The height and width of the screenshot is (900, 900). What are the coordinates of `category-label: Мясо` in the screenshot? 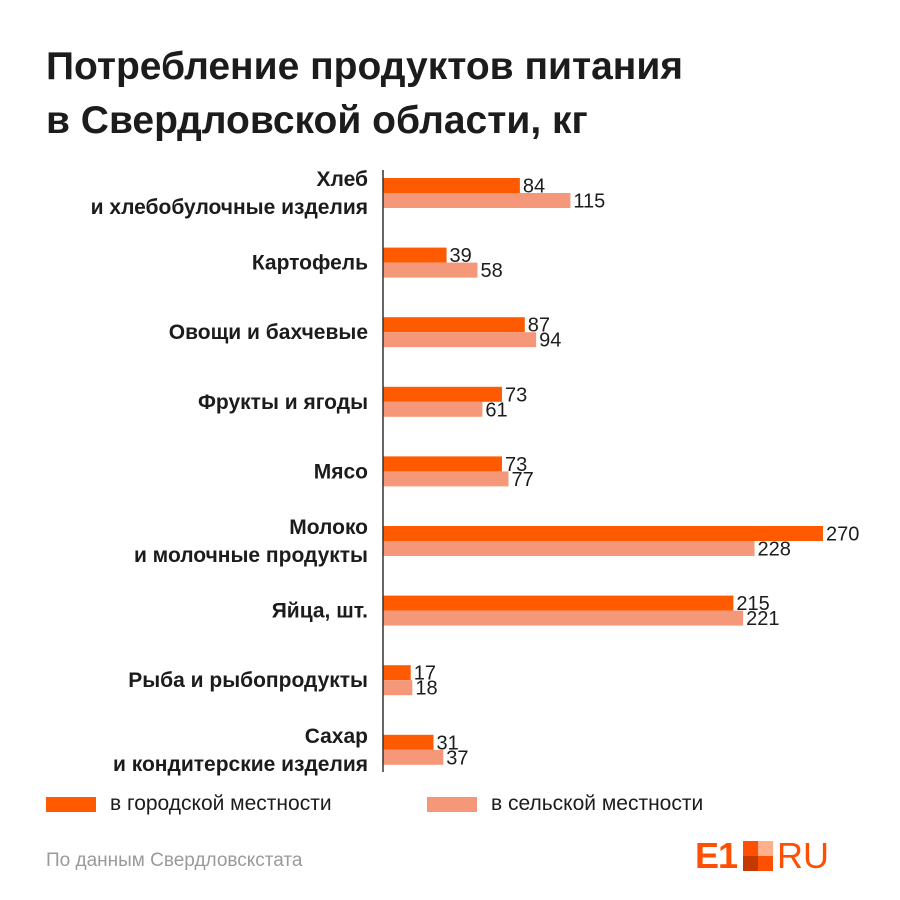 It's located at (341, 471).